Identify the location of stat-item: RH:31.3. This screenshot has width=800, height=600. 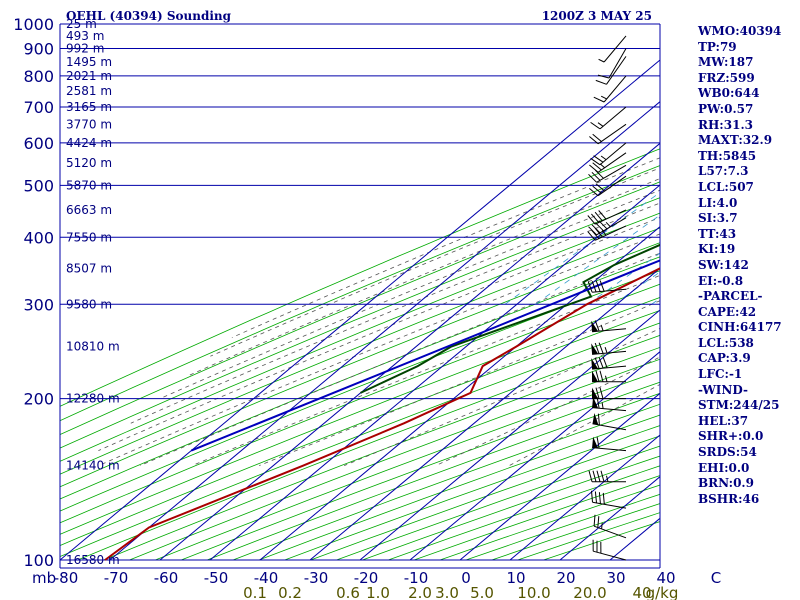
(725, 124).